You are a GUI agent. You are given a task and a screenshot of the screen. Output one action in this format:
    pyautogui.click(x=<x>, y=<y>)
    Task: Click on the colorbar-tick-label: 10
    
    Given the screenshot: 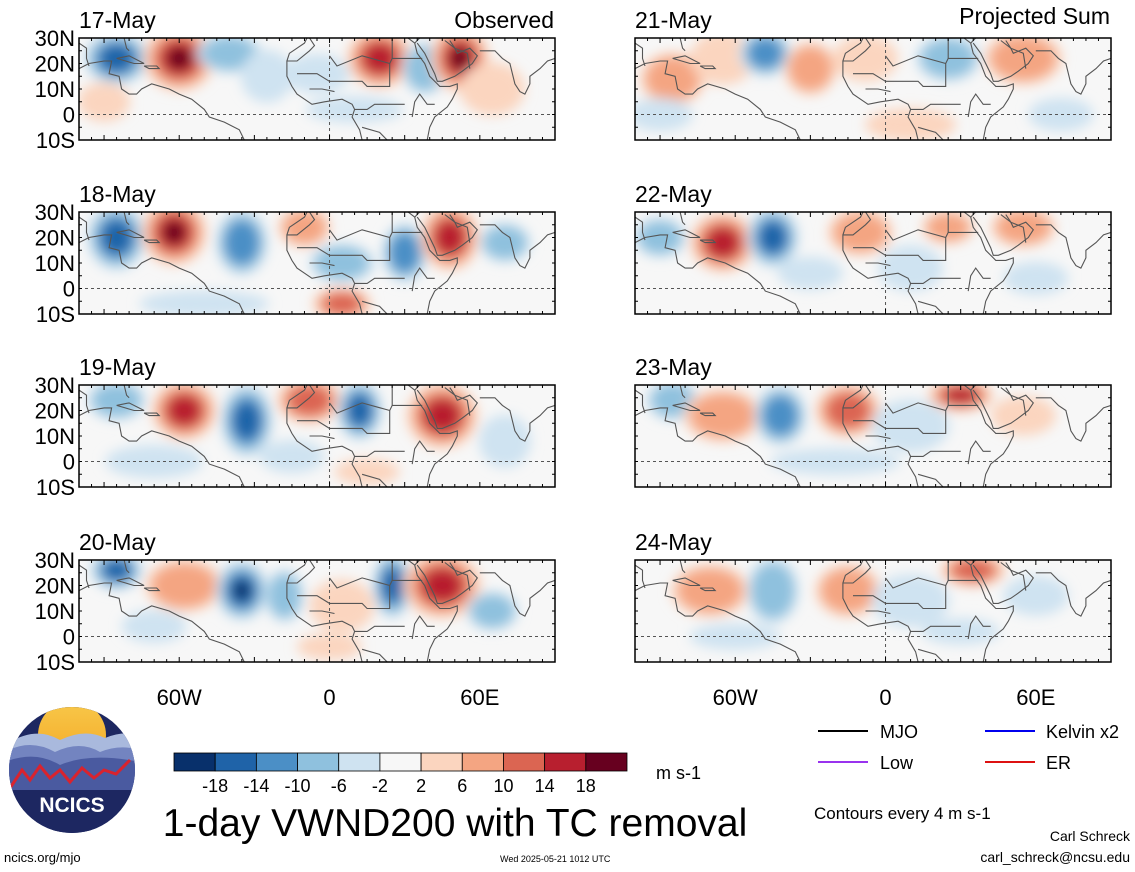 What is the action you would take?
    pyautogui.click(x=503, y=786)
    